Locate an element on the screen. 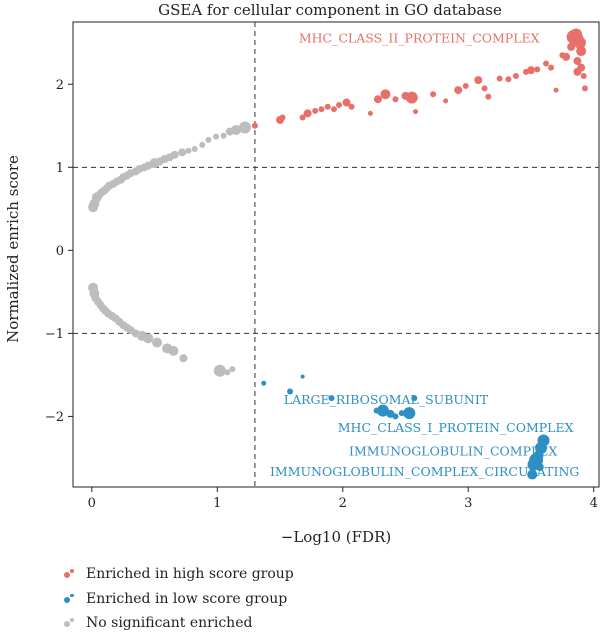 This screenshot has width=600, height=636. legend-marker-ns is located at coordinates (71, 623).